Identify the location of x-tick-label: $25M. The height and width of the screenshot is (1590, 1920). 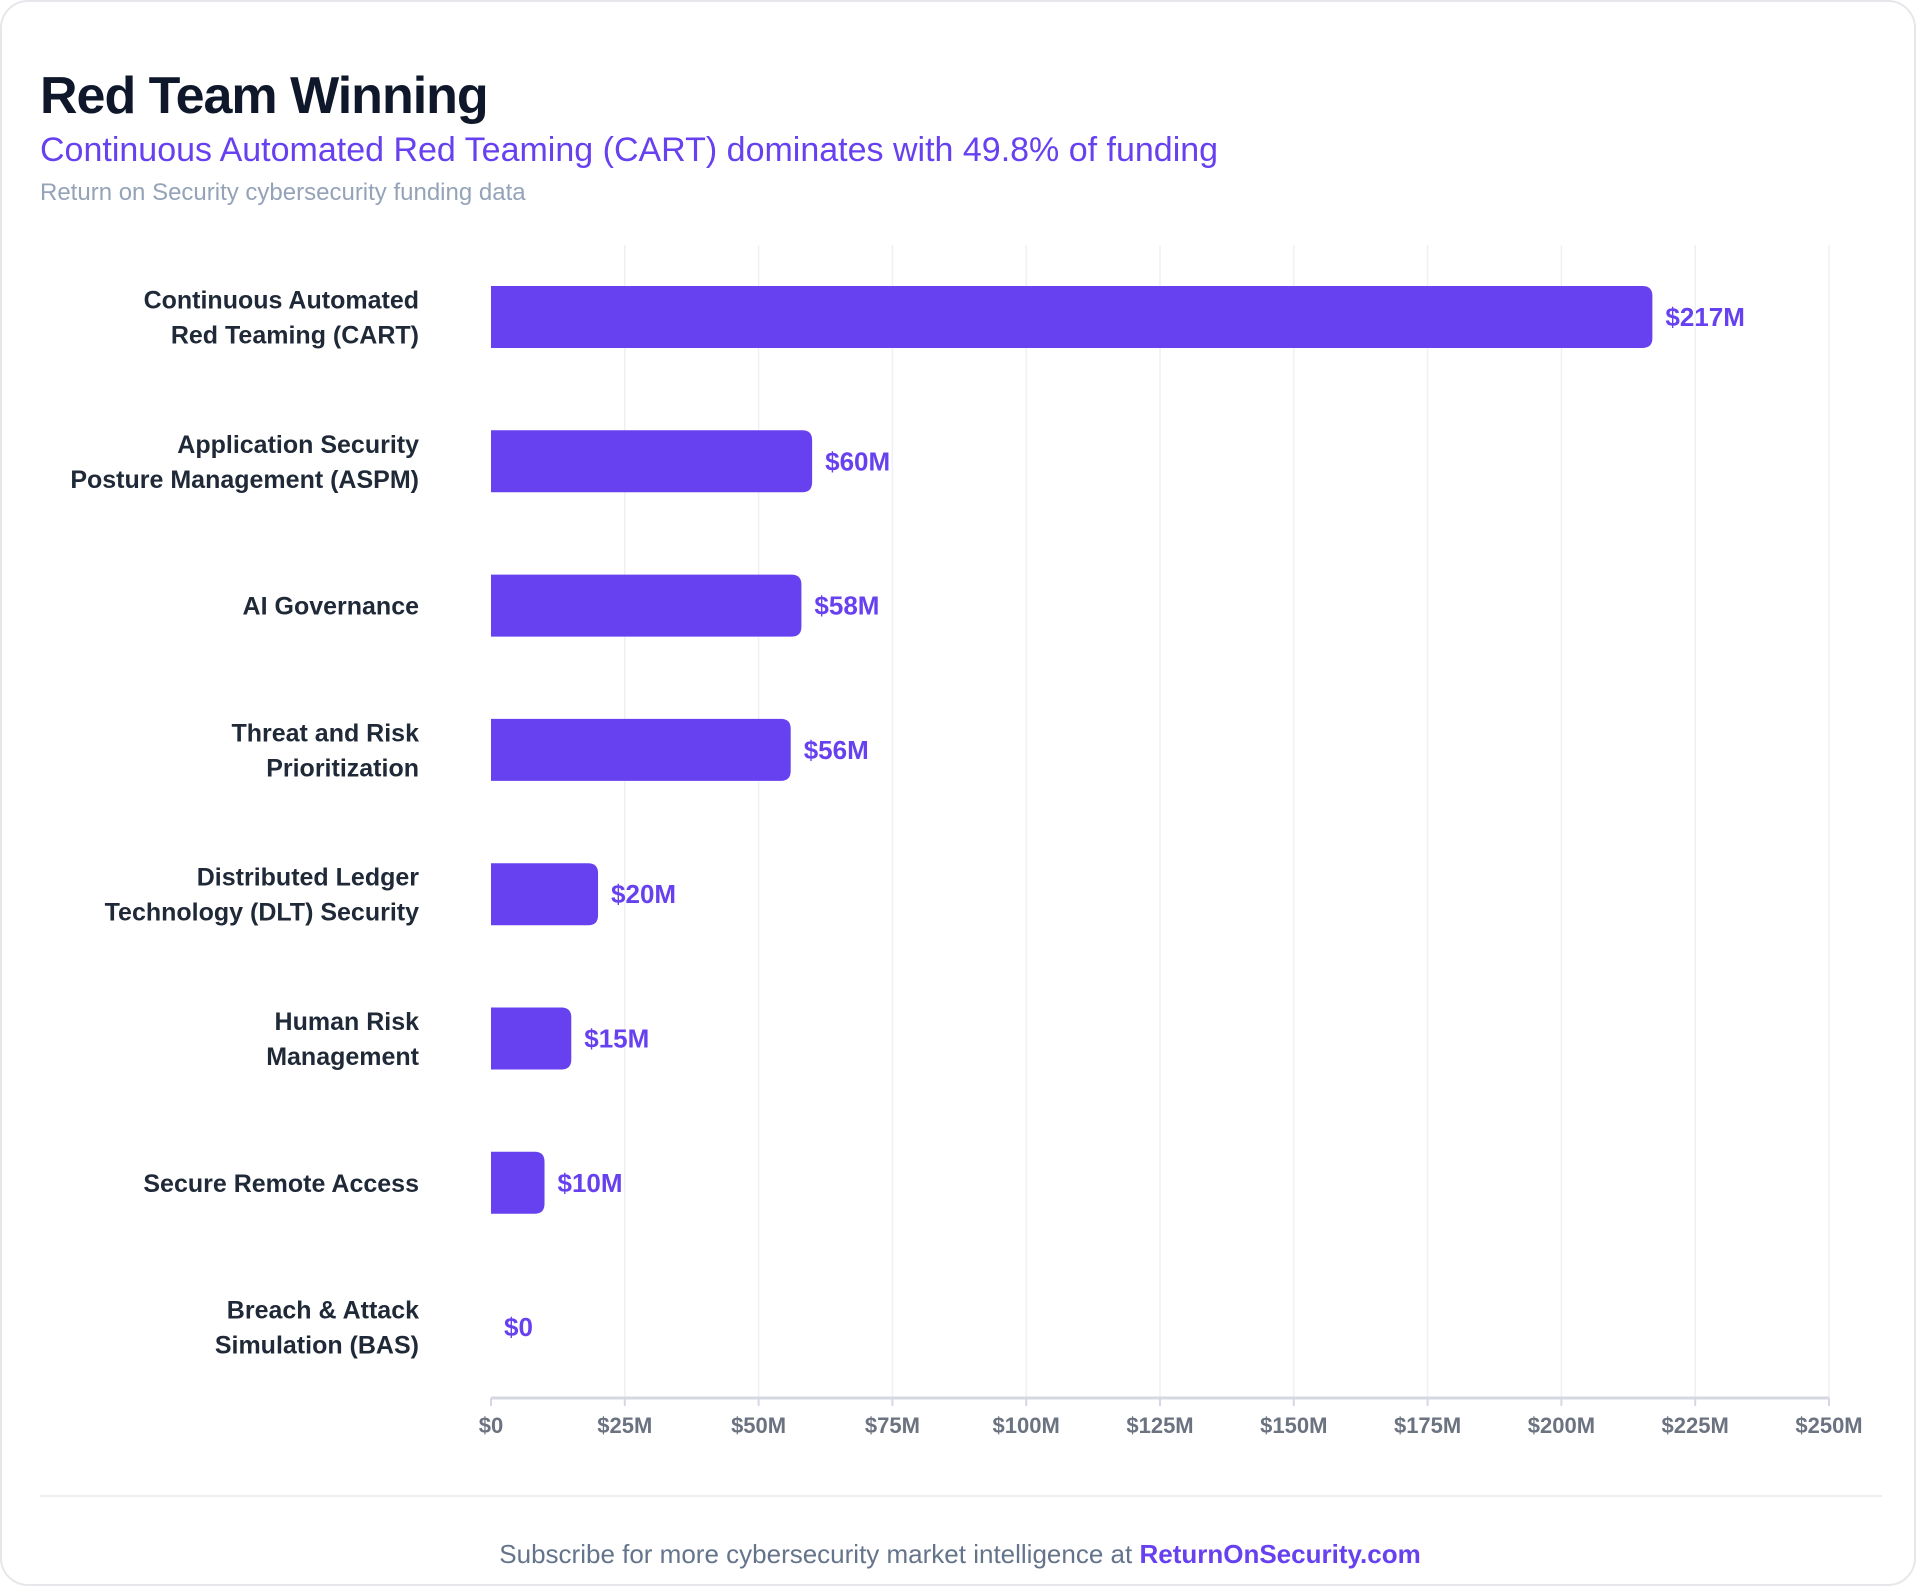
(624, 1425).